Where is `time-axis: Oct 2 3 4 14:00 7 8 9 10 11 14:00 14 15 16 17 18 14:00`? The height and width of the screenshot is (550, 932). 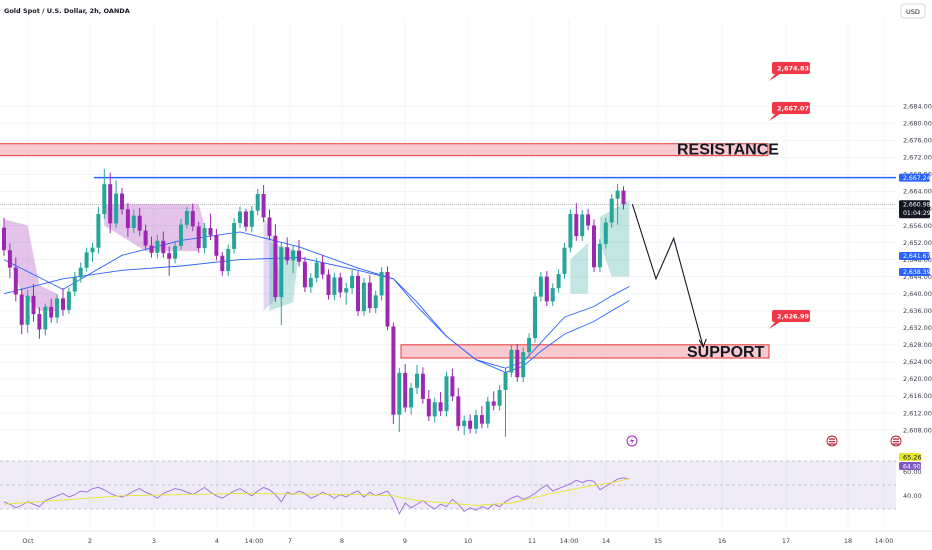
time-axis: Oct 2 3 4 14:00 7 8 9 10 11 14:00 14 15 16 17 18 14:00 is located at coordinates (466, 537).